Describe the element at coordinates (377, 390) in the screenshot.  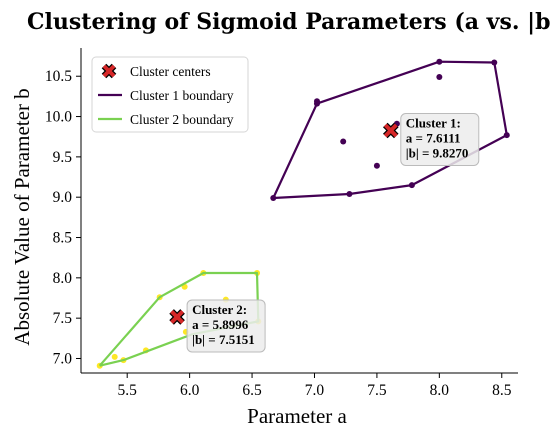
I see `x-tick-label: 7.5` at that location.